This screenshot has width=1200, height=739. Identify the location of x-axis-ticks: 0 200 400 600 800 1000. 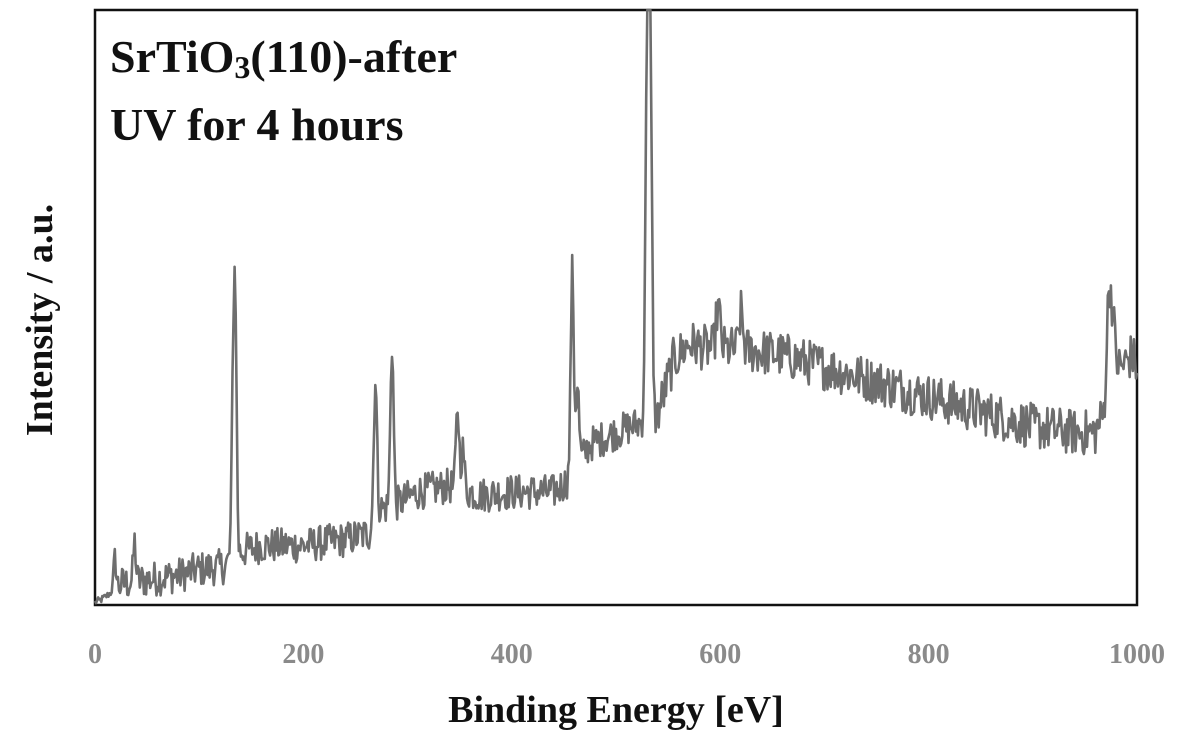
(626, 654).